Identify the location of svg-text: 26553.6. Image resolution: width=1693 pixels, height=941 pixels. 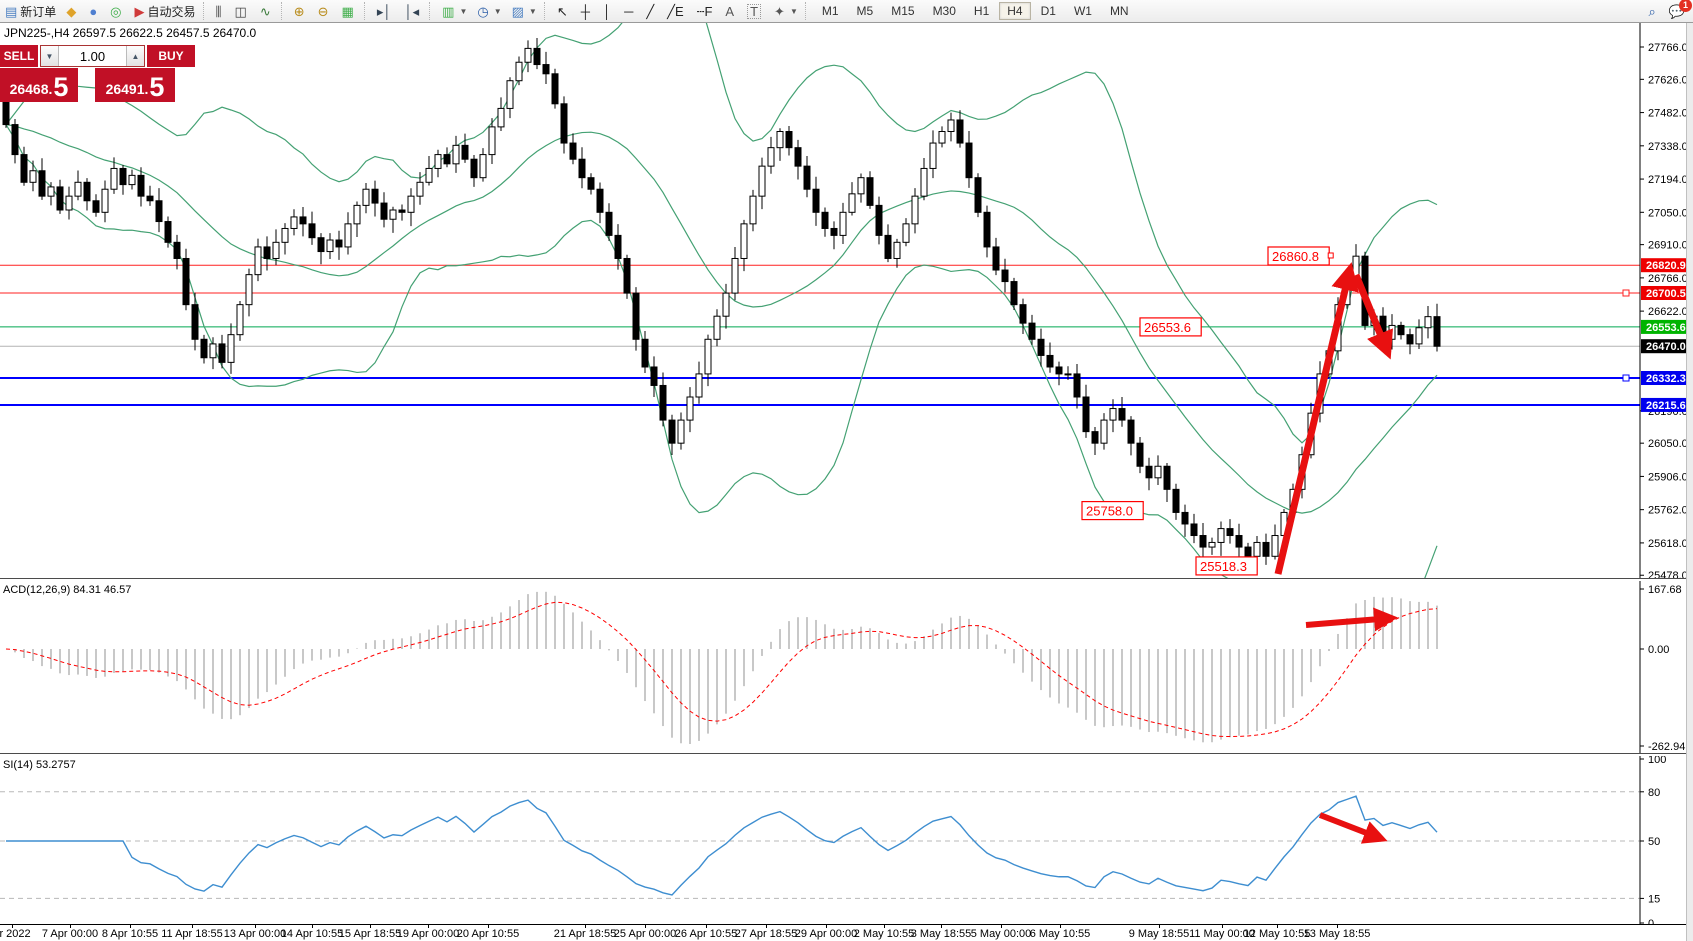
(1167, 327).